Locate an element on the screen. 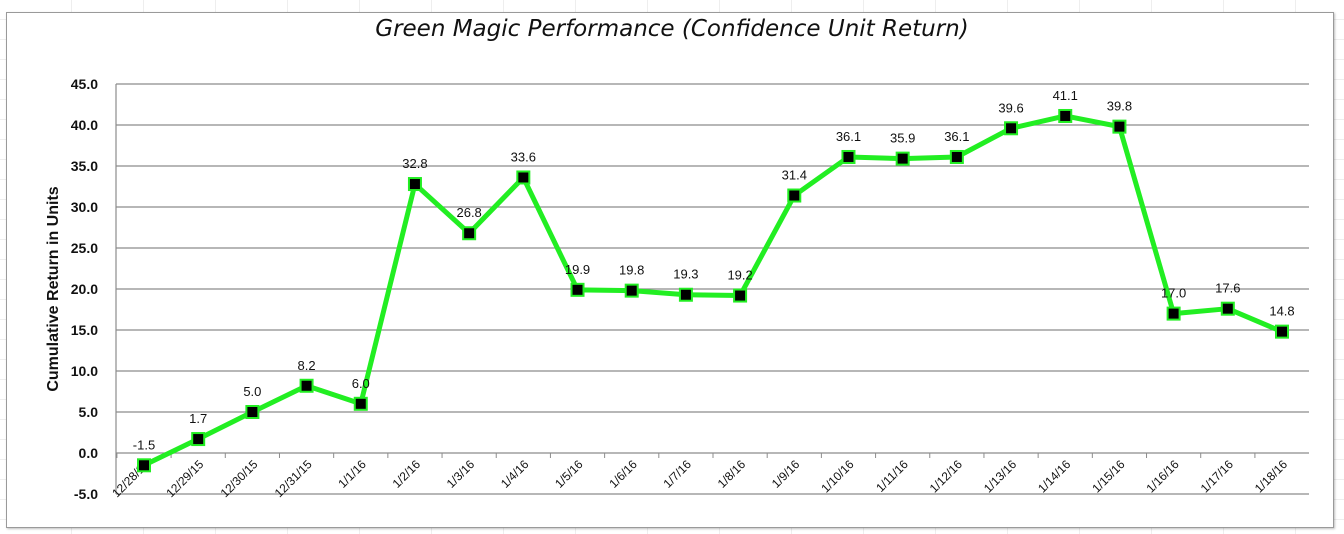 This screenshot has width=1344, height=534. y-tick-label: 25.0 is located at coordinates (84, 248).